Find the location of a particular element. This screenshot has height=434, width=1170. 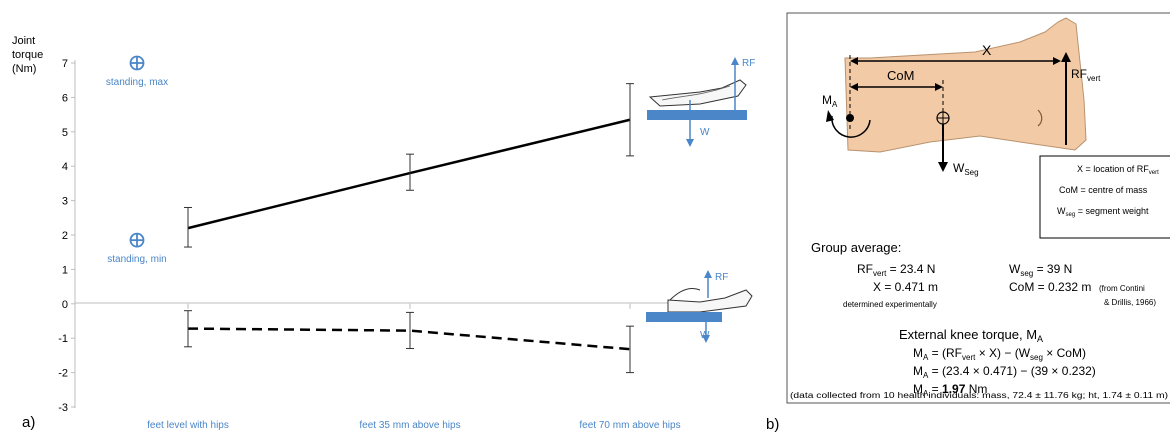

category-label: feet 35 mm above hips is located at coordinates (409, 425).